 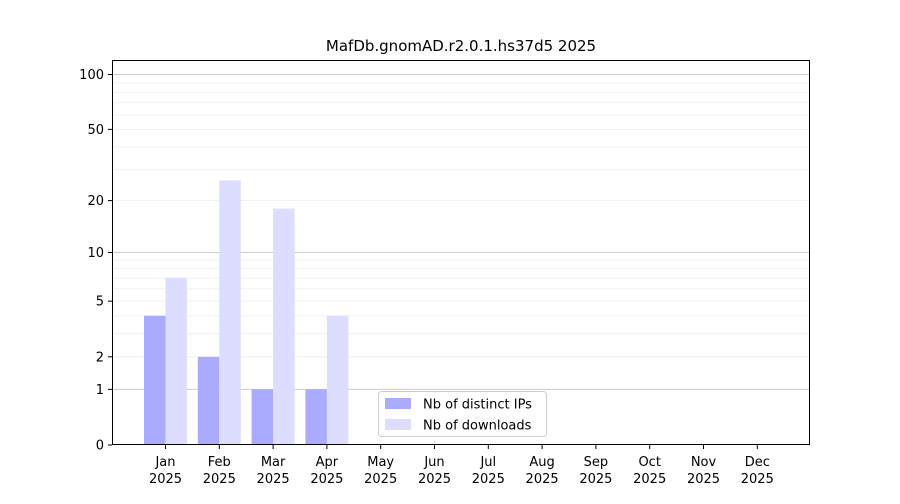 I want to click on bar-downloads-mar, so click(x=284, y=326).